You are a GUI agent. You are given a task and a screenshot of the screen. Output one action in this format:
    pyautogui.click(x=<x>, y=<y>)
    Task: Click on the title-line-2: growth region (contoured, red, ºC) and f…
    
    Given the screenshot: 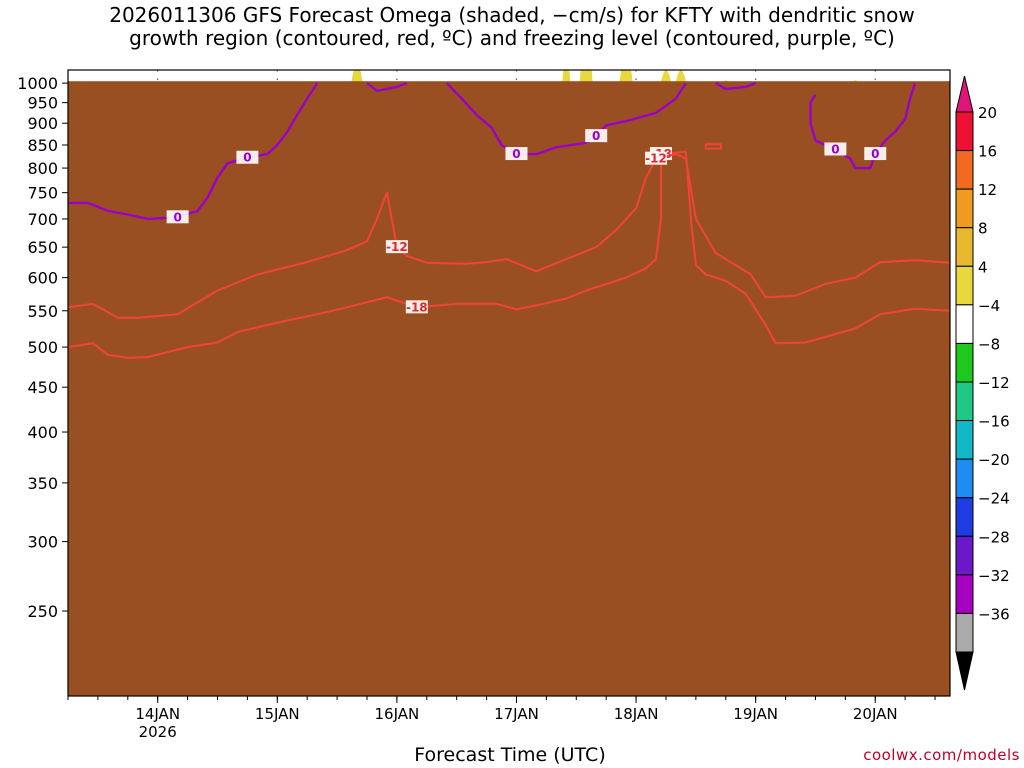 What is the action you would take?
    pyautogui.click(x=512, y=38)
    